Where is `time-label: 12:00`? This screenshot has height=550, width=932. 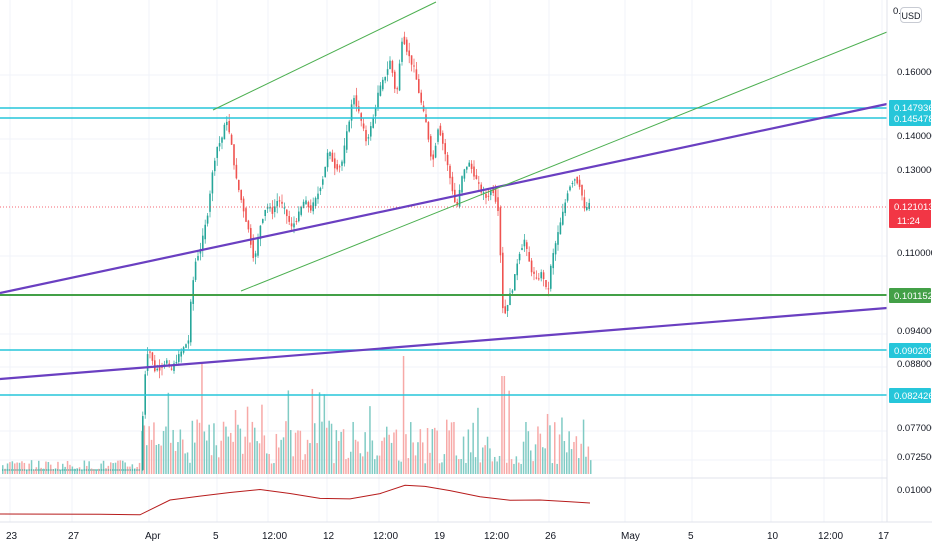 time-label: 12:00 is located at coordinates (830, 536).